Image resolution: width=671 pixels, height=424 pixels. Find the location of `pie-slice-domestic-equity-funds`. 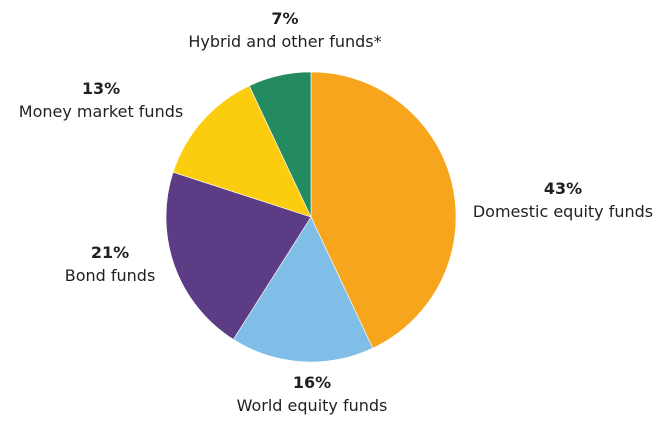

pie-slice-domestic-equity-funds is located at coordinates (383, 210).